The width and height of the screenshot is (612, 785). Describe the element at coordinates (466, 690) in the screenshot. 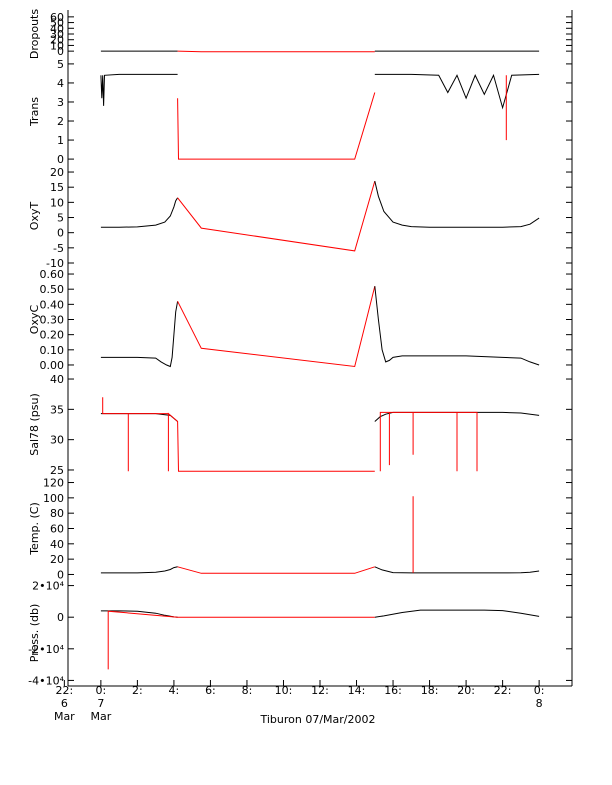

I see `x-tick-label: 20:` at that location.